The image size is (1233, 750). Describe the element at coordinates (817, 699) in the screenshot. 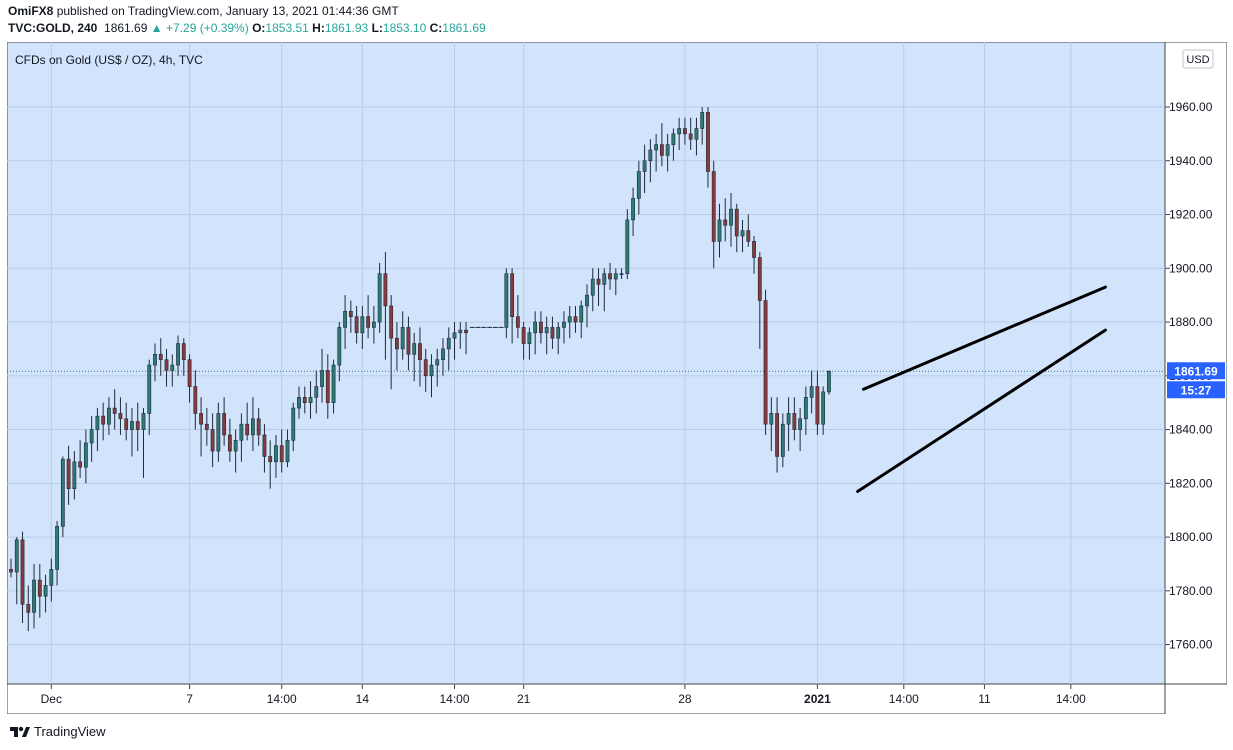

I see `time-tick-label: 2021` at that location.